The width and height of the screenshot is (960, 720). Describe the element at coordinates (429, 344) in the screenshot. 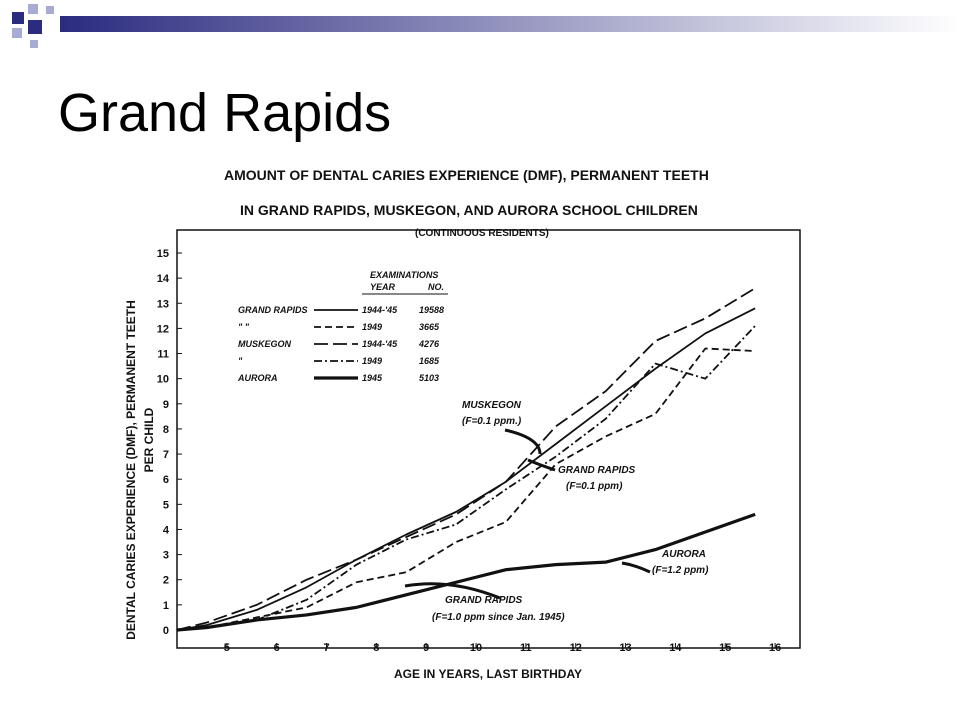

I see `legend-count: 4276` at that location.